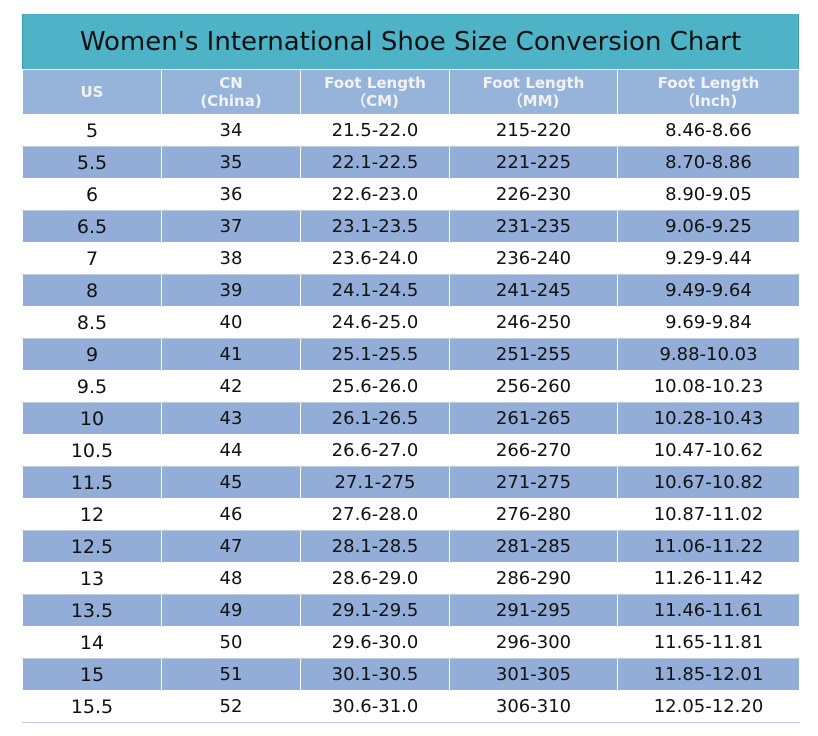  I want to click on cell-us-size: 8, so click(92, 290).